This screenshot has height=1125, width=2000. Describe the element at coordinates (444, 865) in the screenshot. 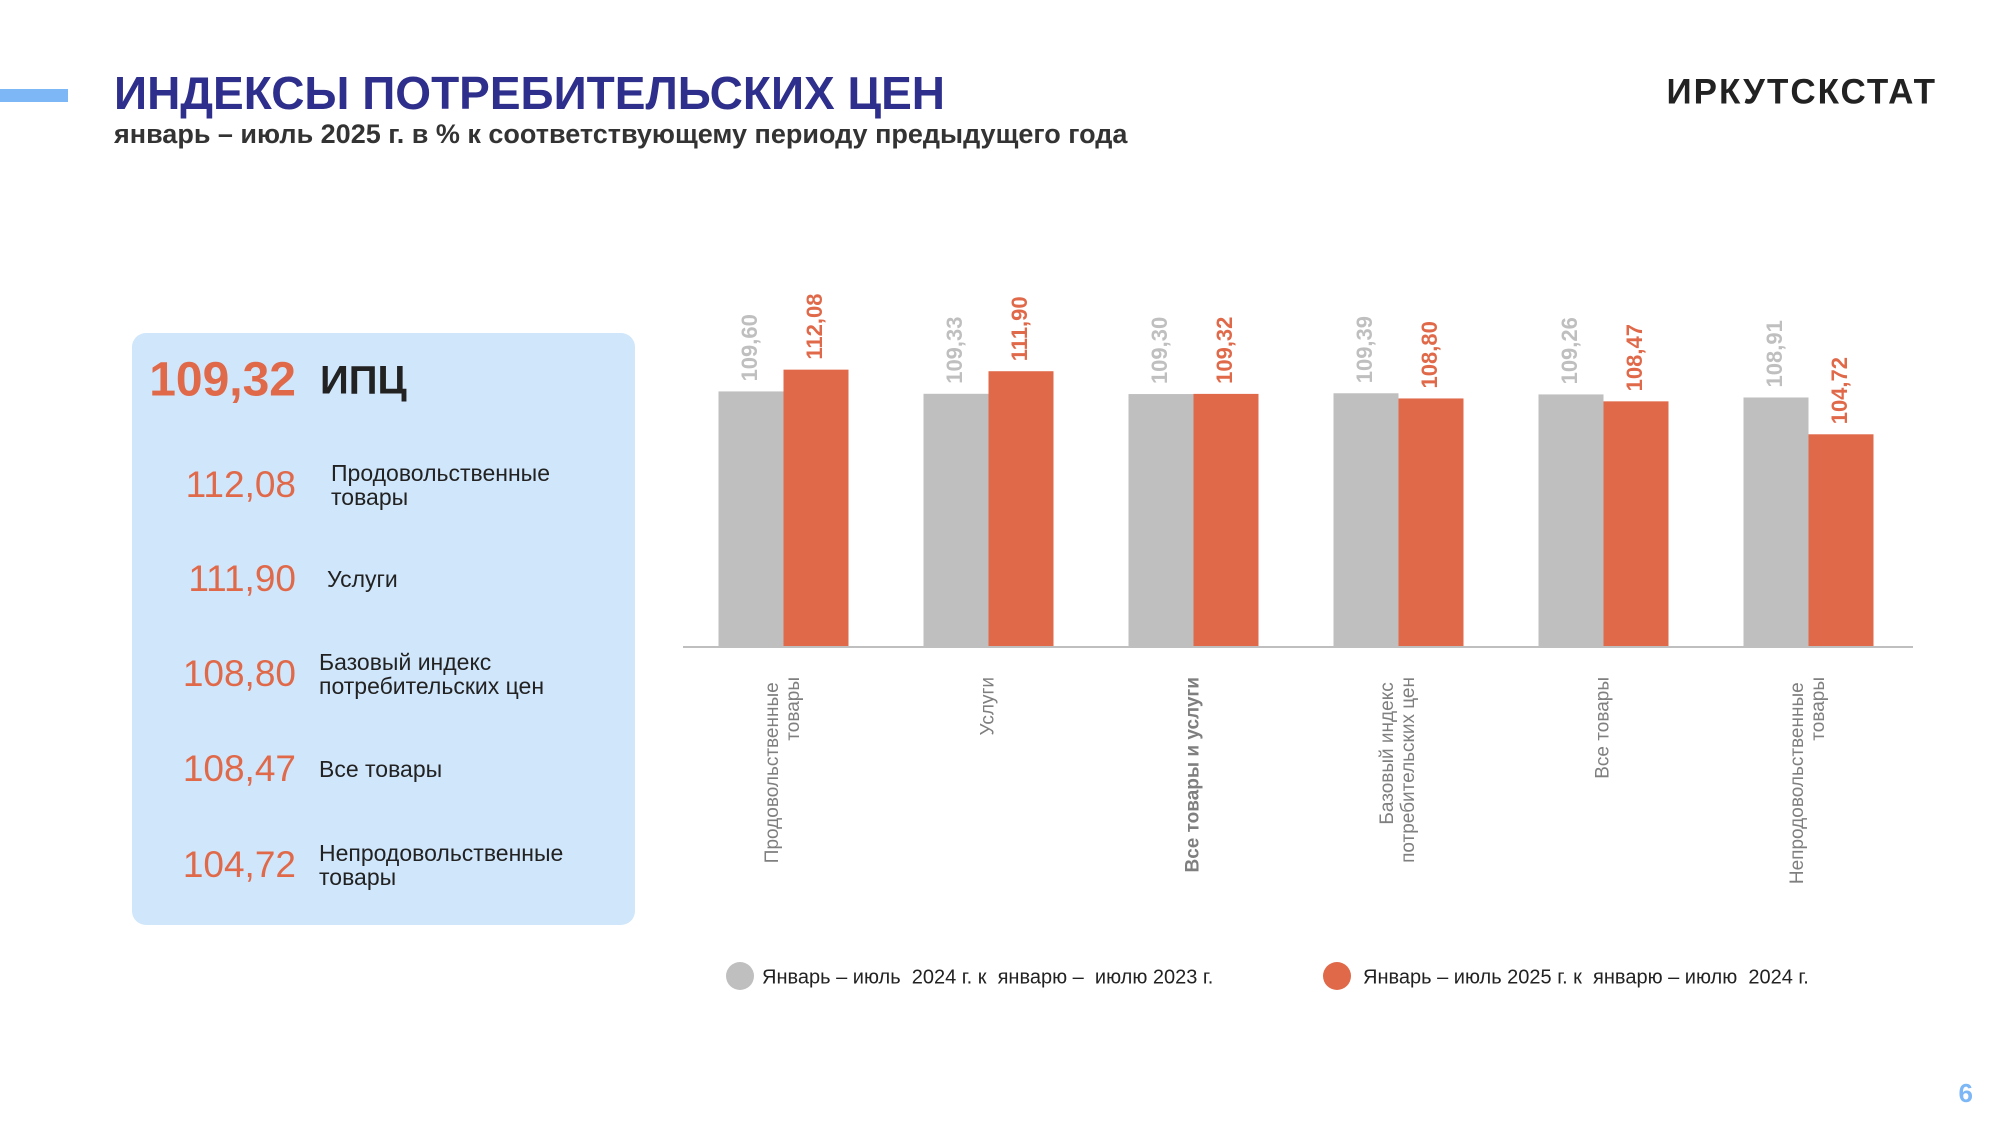

I see `summary-label: Непродовольственные товары` at that location.